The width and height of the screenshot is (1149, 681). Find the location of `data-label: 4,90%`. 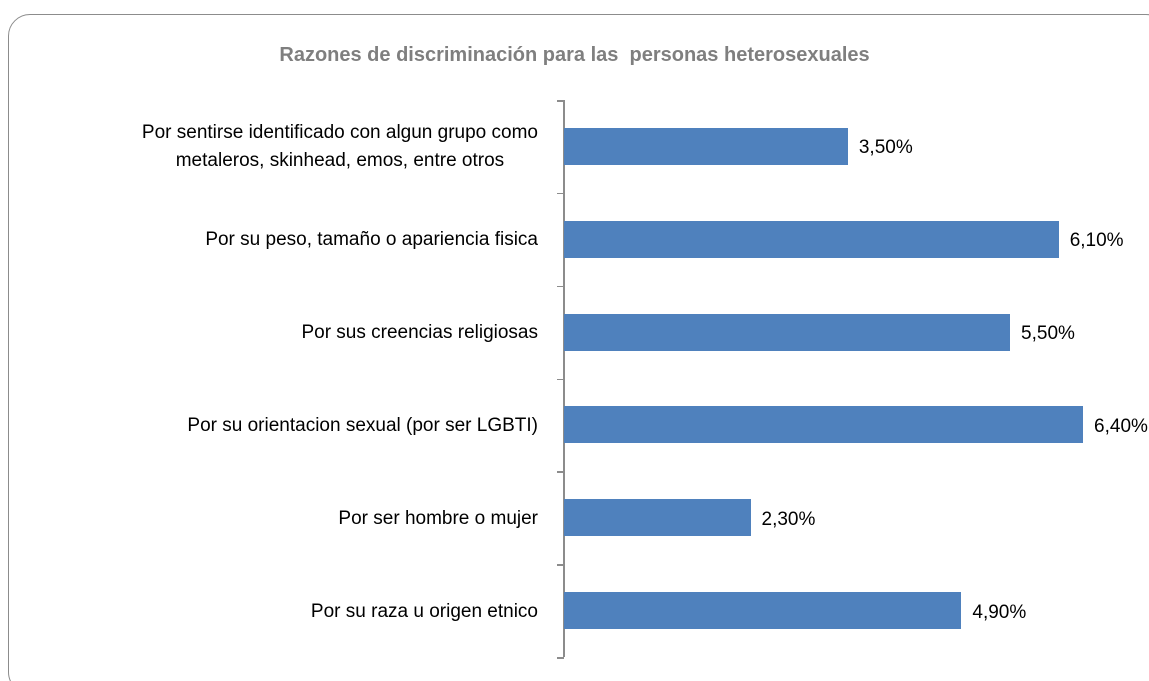

data-label: 4,90% is located at coordinates (999, 612).